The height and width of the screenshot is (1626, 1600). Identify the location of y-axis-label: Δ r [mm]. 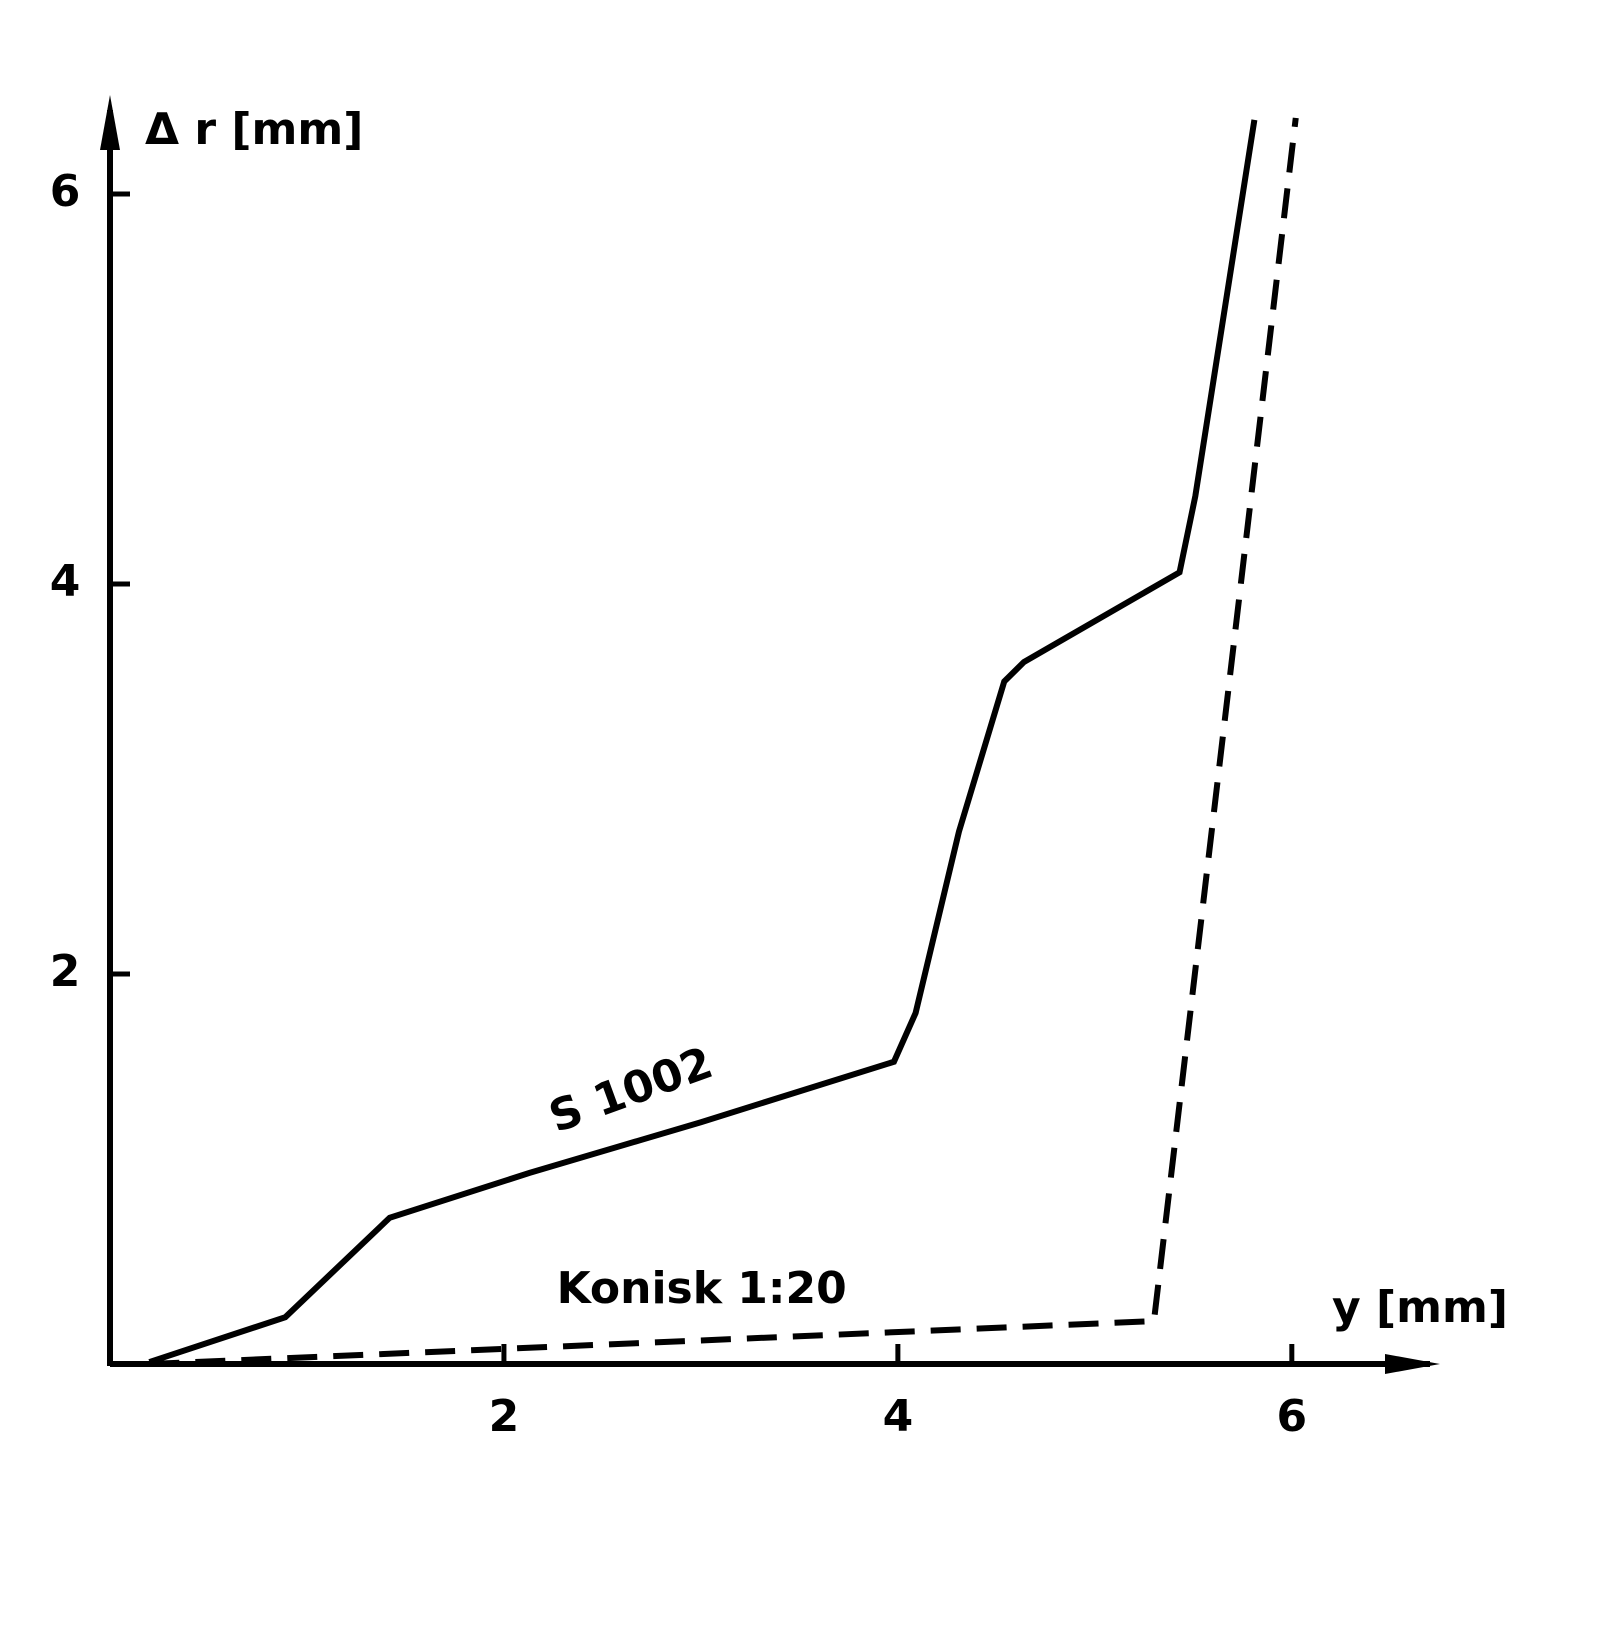
(254, 129).